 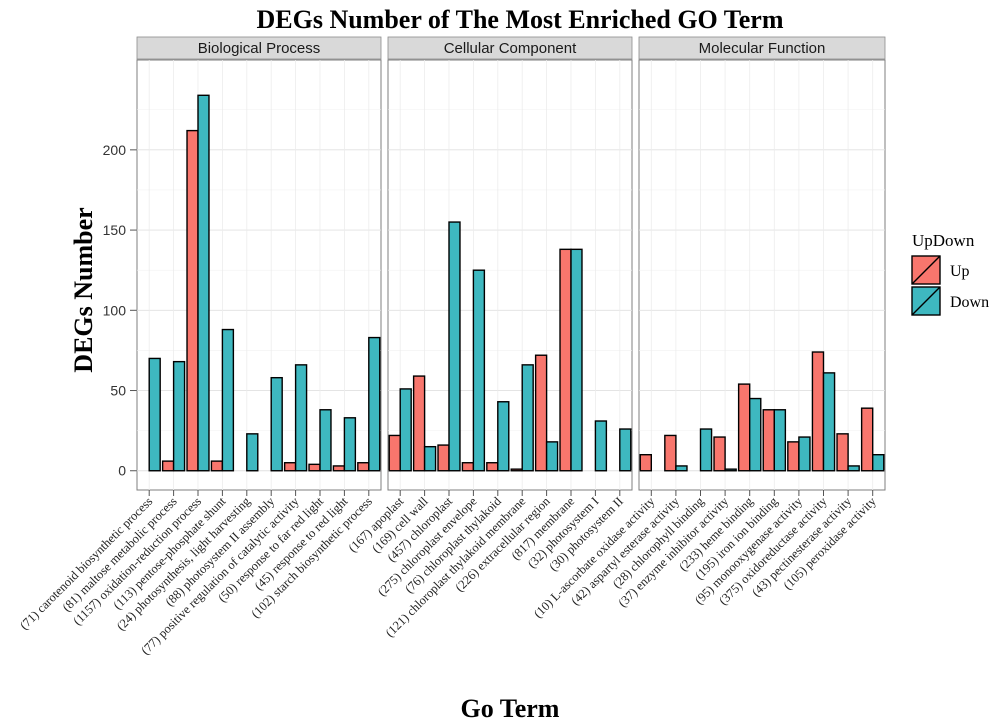 What do you see at coordinates (519, 19) in the screenshot?
I see `chart-title: DEGs Number of The Most Enriched GO Term` at bounding box center [519, 19].